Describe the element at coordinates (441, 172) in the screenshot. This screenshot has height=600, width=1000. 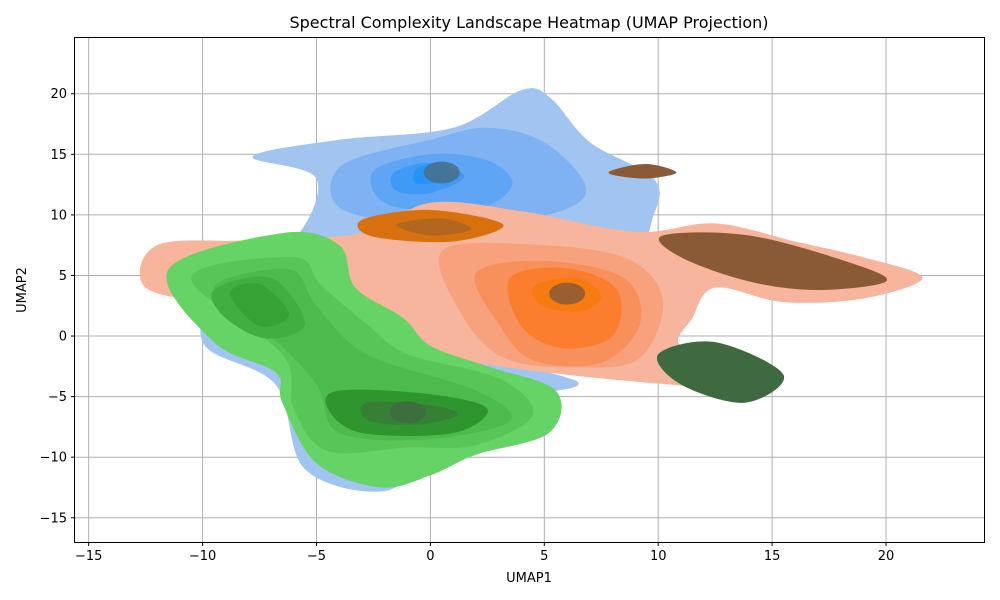
I see `blue-density-peak` at that location.